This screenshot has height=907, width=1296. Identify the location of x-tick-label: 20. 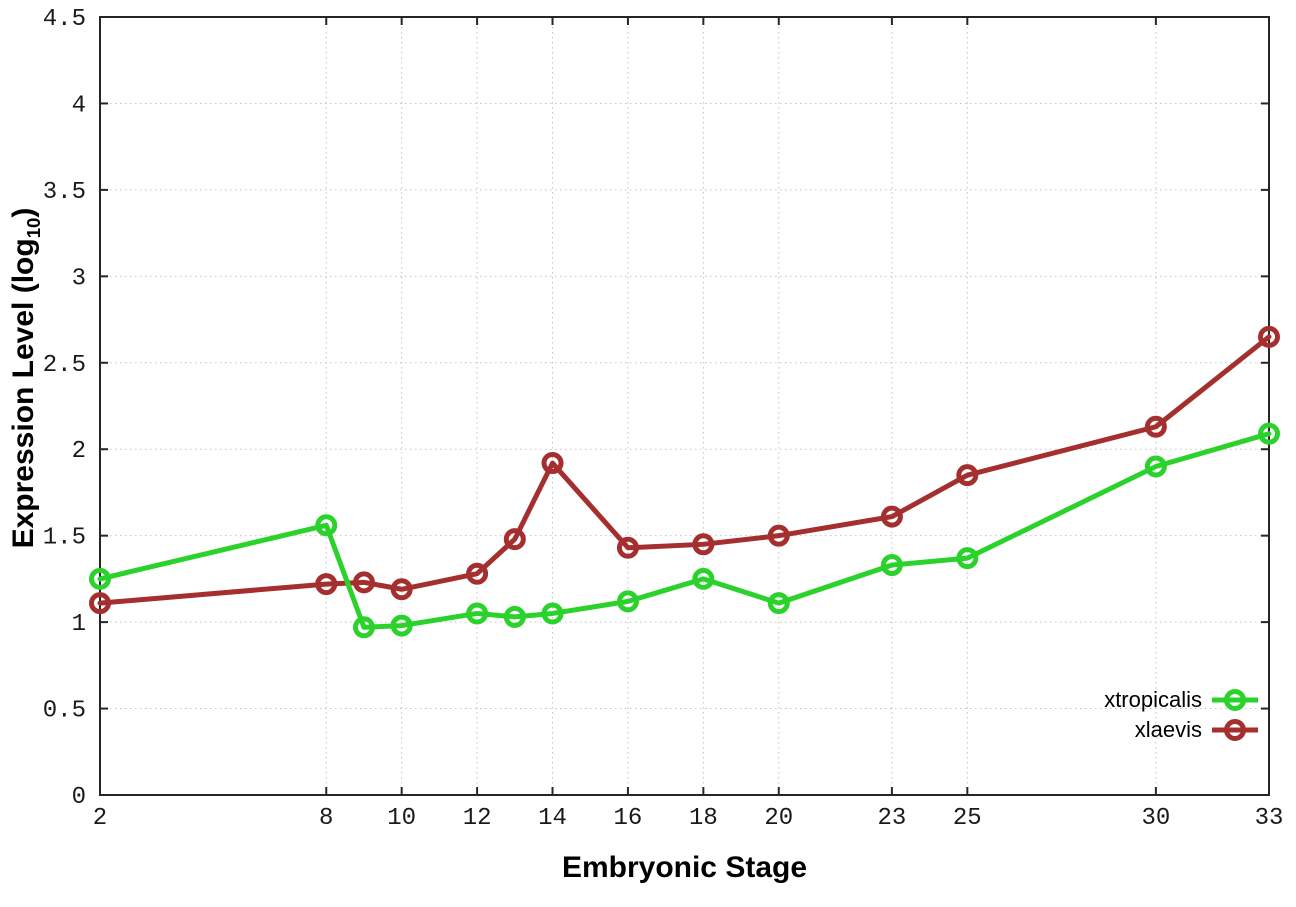
(778, 818).